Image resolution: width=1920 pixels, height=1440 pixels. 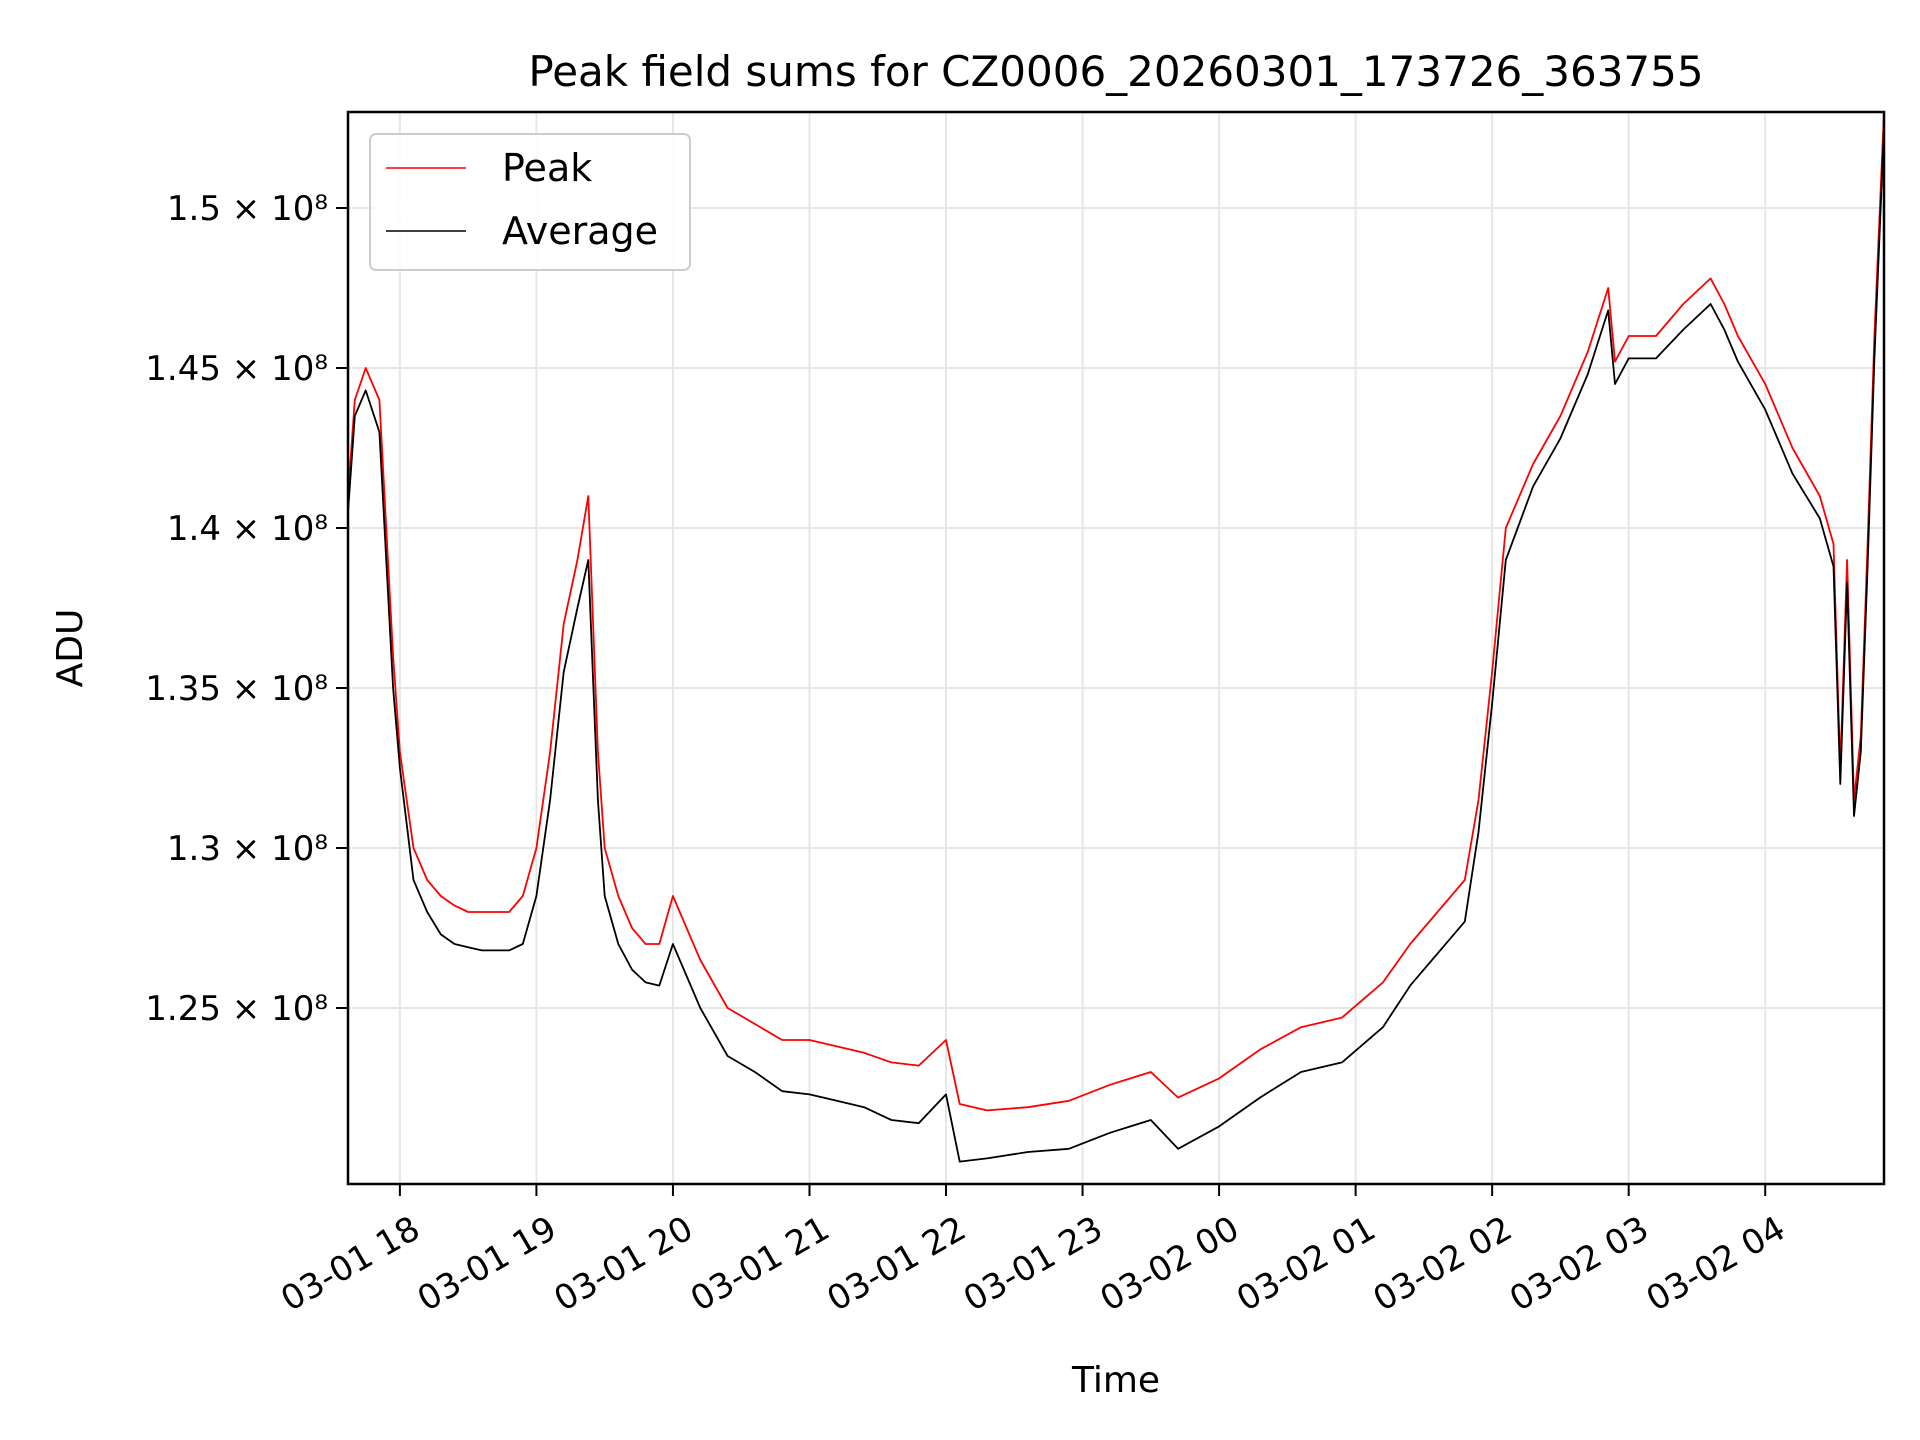 What do you see at coordinates (547, 168) in the screenshot?
I see `legend-label-peak: Peak` at bounding box center [547, 168].